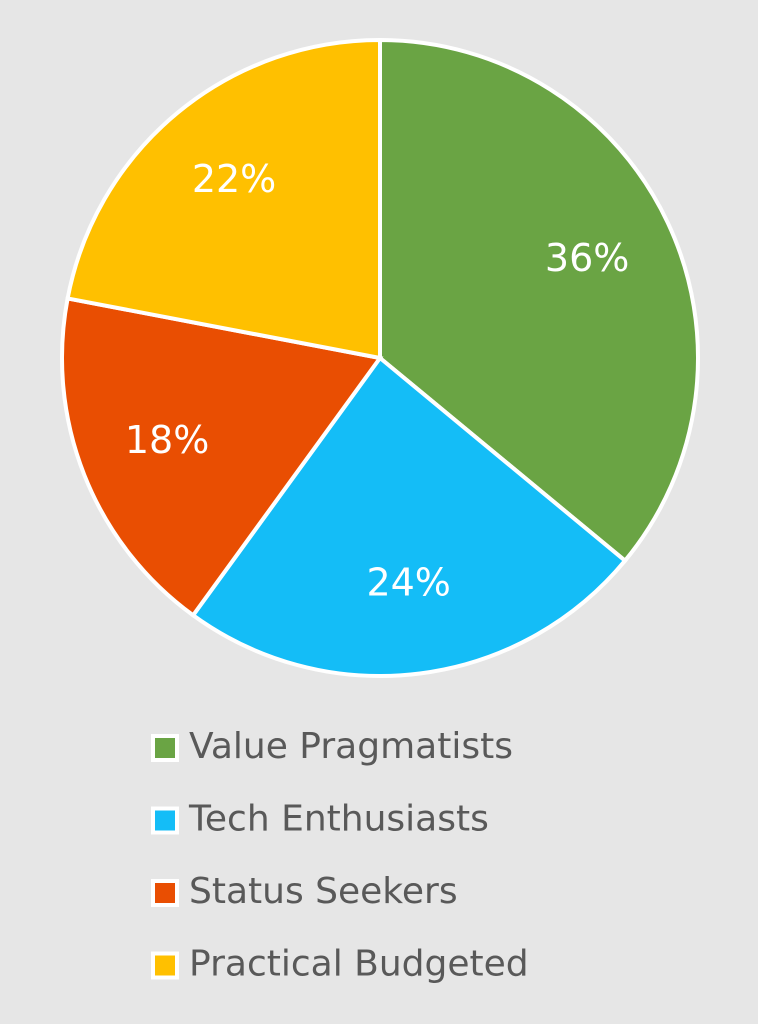  I want to click on legend-label: Status Seekers, so click(323, 891).